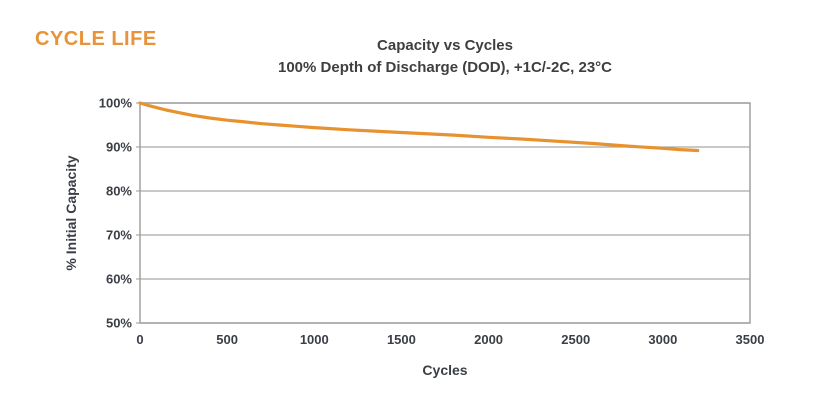  I want to click on x-tick-label: 500, so click(227, 339).